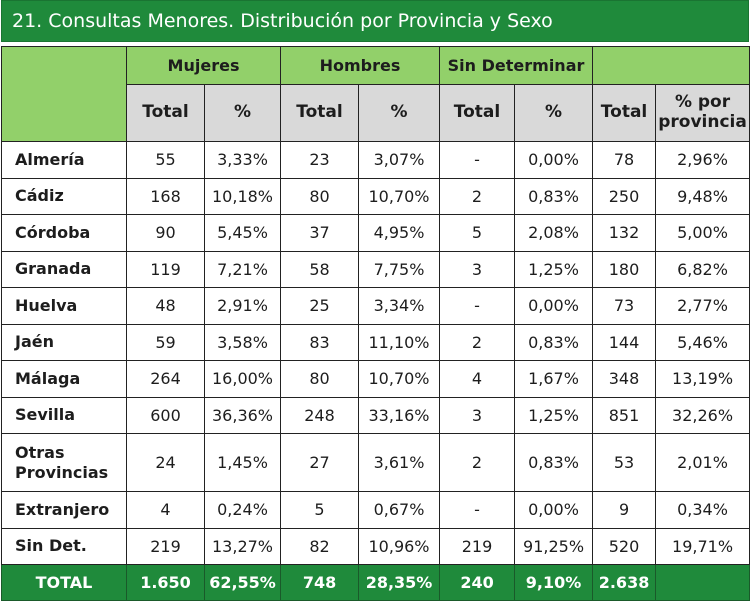 The height and width of the screenshot is (605, 750). I want to click on cell-total: 520, so click(624, 546).